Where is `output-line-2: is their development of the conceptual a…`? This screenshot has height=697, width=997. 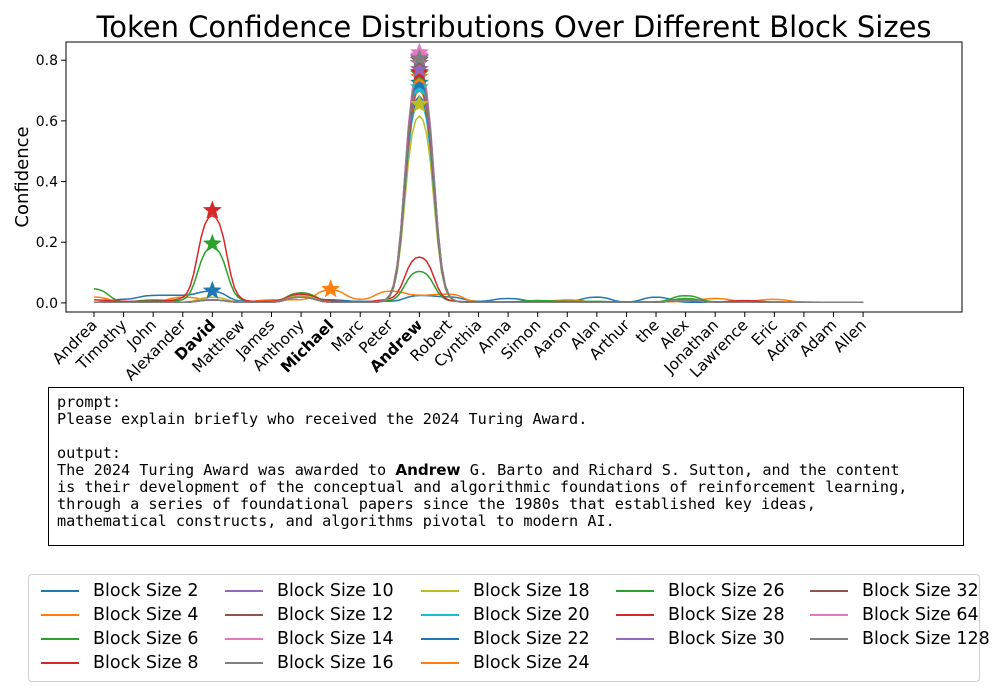 output-line-2: is their development of the conceptual a… is located at coordinates (482, 487).